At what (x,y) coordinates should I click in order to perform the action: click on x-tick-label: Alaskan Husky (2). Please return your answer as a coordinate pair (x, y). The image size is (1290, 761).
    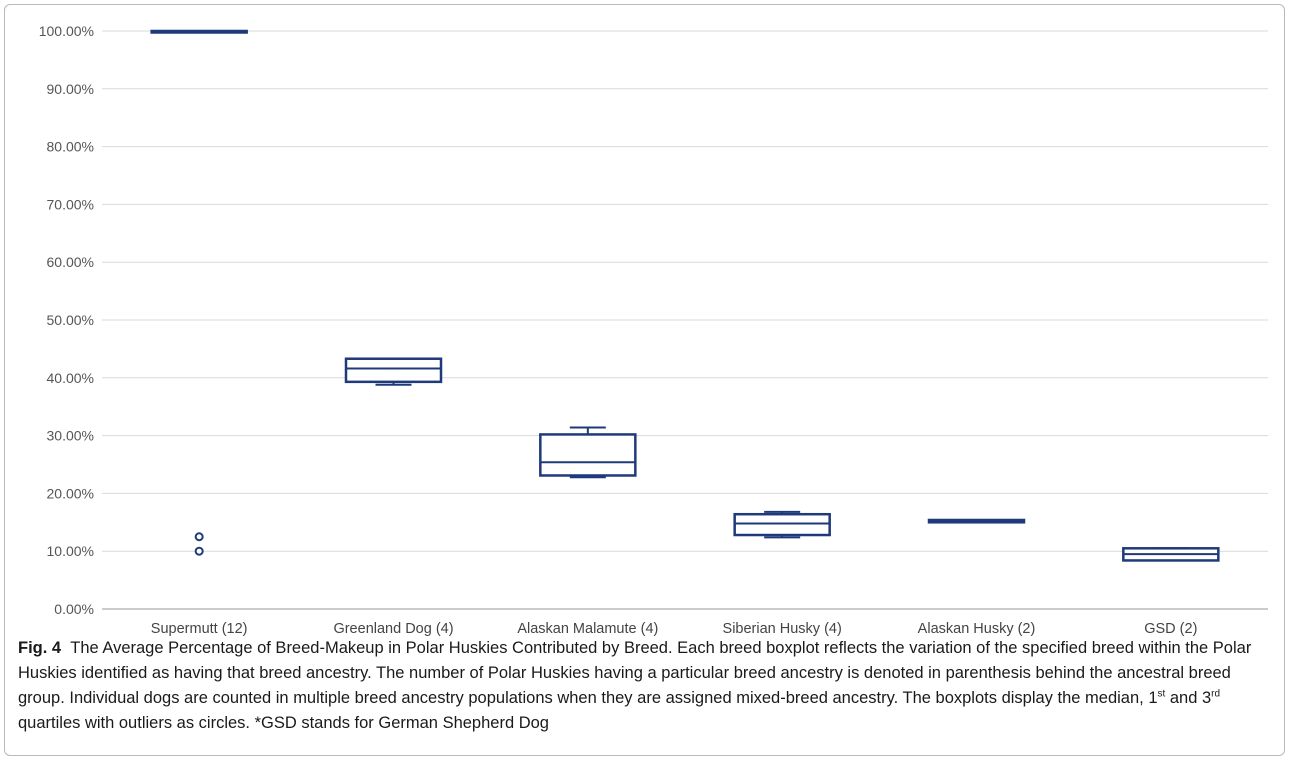
    Looking at the image, I should click on (977, 629).